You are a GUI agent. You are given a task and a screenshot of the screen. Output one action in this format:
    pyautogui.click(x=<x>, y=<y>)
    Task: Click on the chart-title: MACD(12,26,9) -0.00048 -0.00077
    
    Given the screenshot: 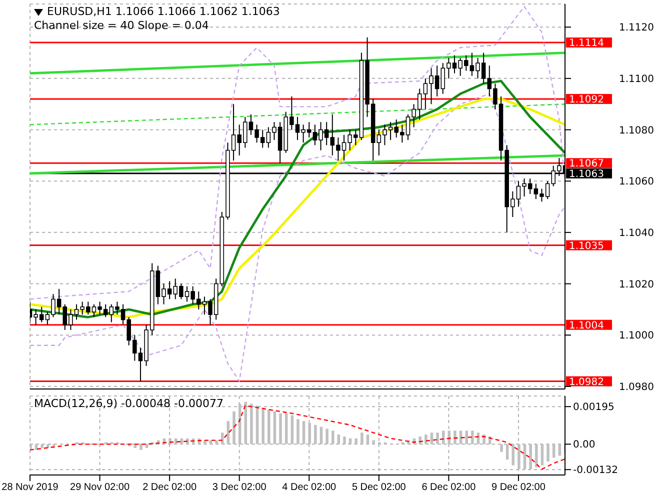 What is the action you would take?
    pyautogui.click(x=129, y=404)
    